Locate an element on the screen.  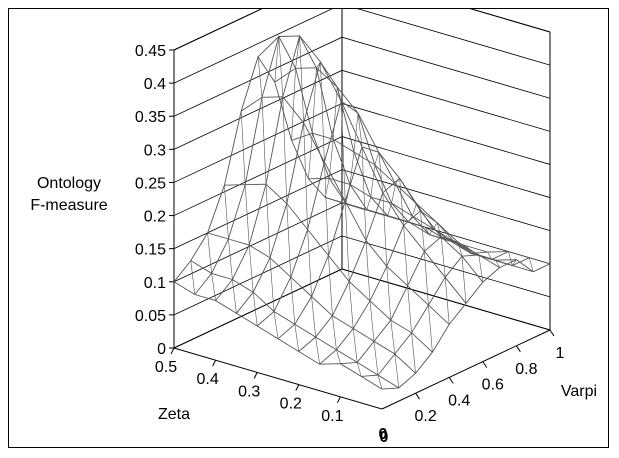
z-tick-label-8: 0.4 is located at coordinates (155, 84).